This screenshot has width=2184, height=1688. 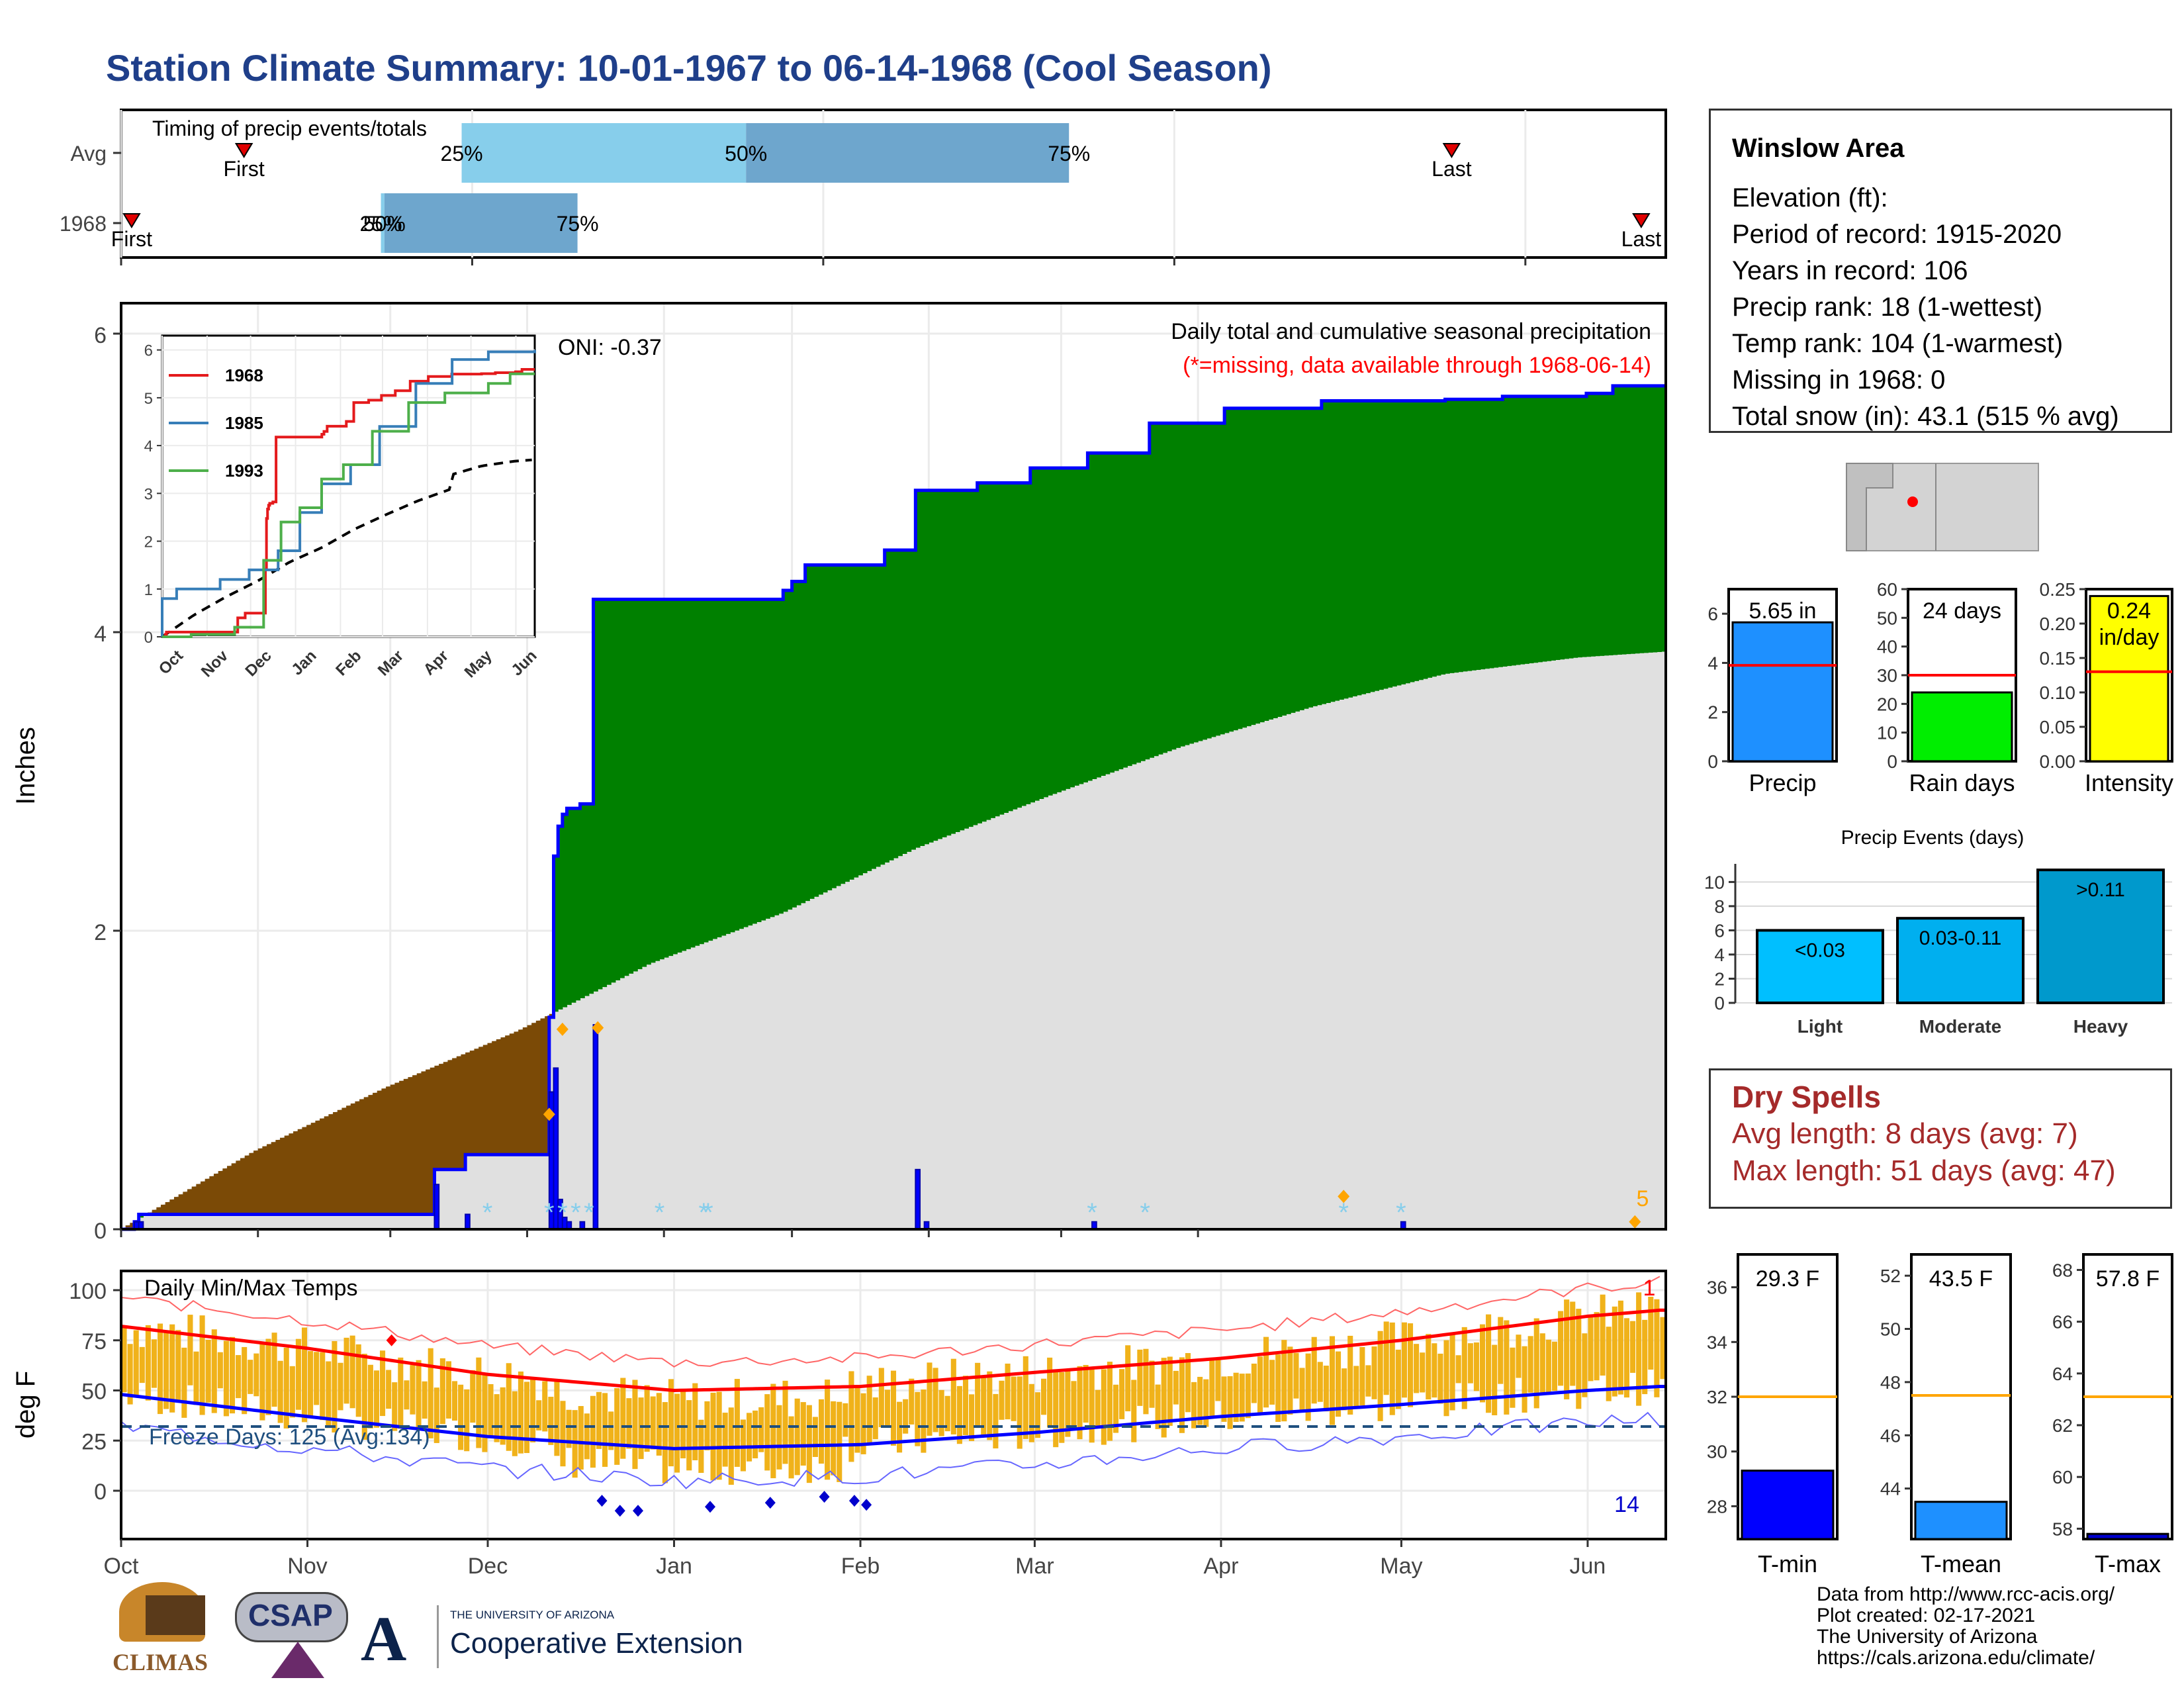 I want to click on climas-emblem-dark, so click(x=176, y=1615).